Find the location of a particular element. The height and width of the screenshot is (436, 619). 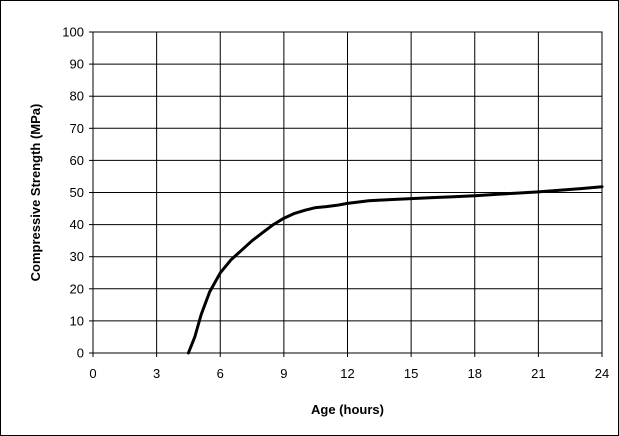

x-tick-label: 15 is located at coordinates (411, 373).